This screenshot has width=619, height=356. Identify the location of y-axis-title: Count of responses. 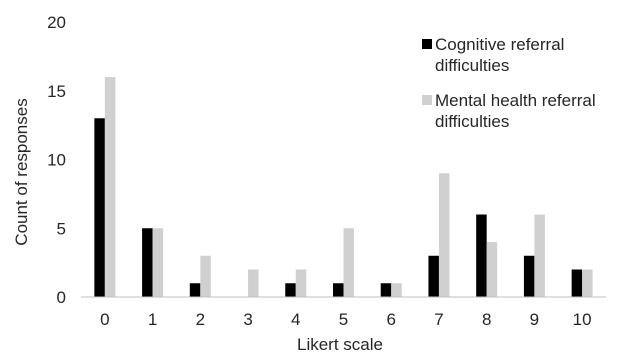
(21, 171).